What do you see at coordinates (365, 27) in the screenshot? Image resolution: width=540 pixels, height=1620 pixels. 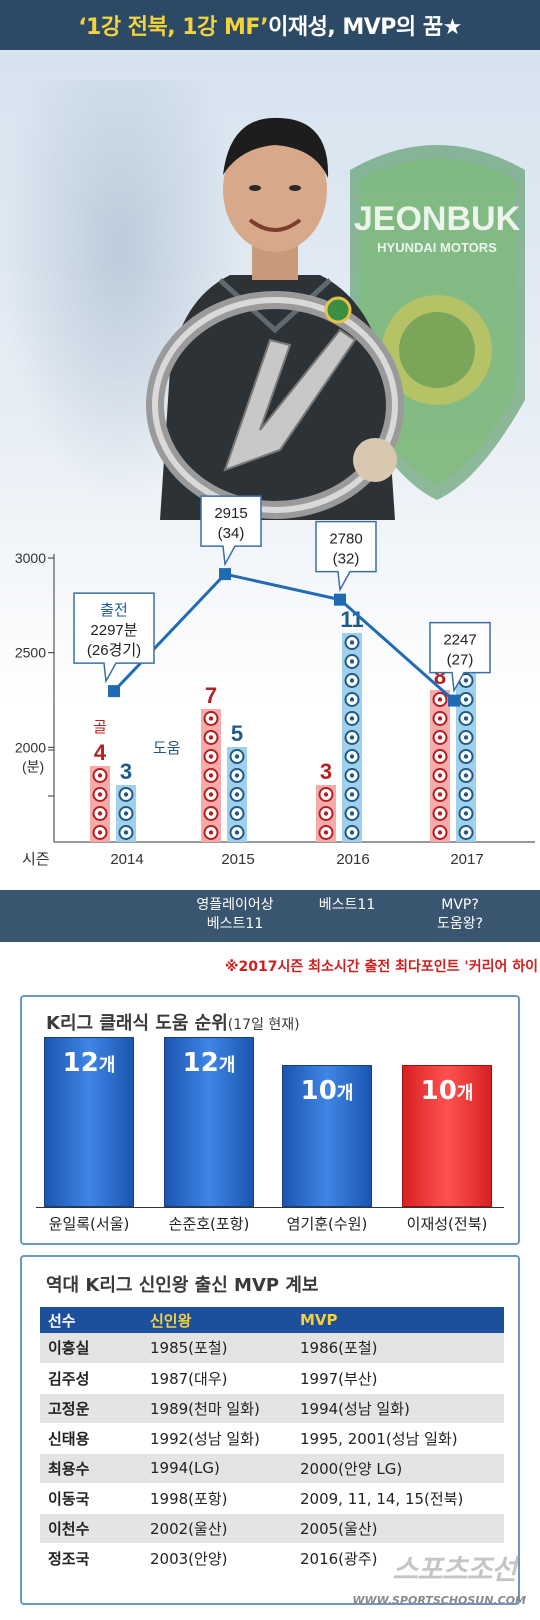 I see `title-rest: 이재성, MVP의 꿈★` at bounding box center [365, 27].